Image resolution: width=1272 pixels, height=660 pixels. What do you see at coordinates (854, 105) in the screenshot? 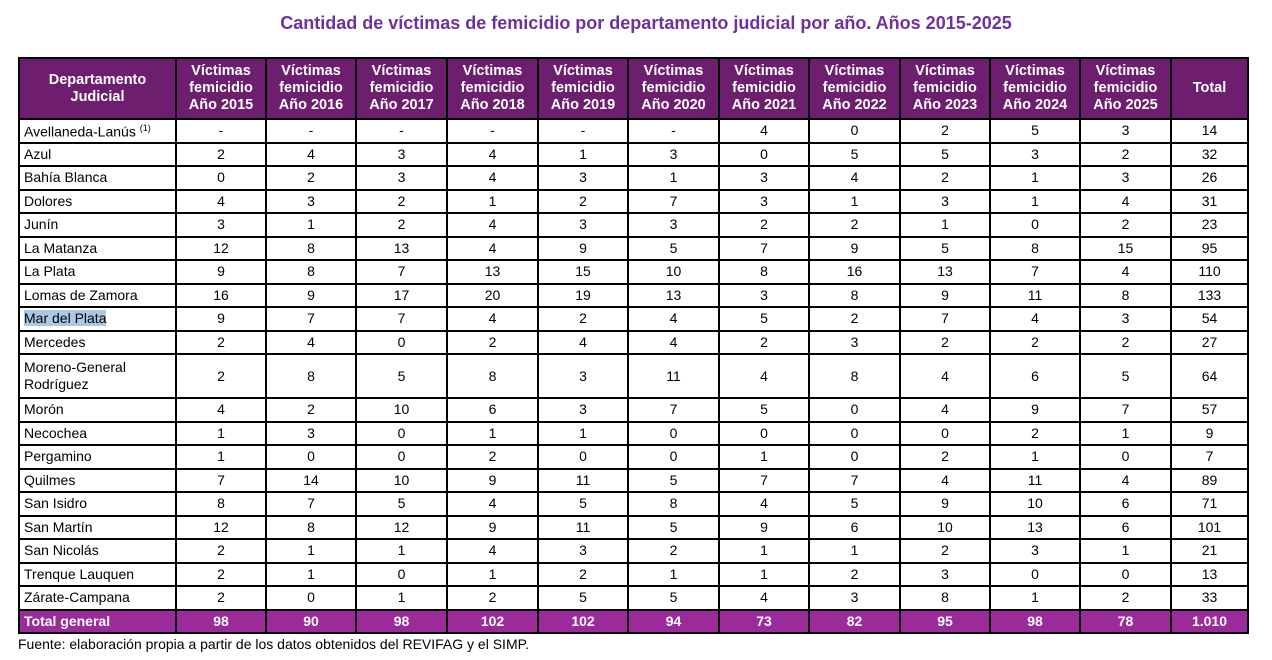
I see `header-text: Año 2022` at bounding box center [854, 105].